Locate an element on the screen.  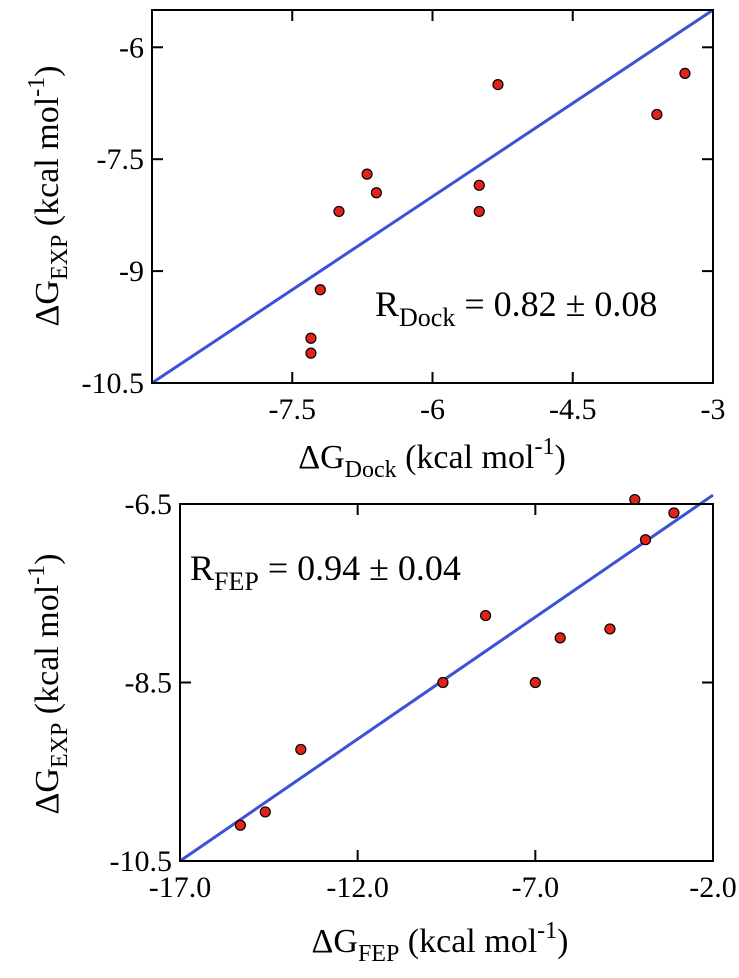
dock-x-tick-label: -6 is located at coordinates (432, 409).